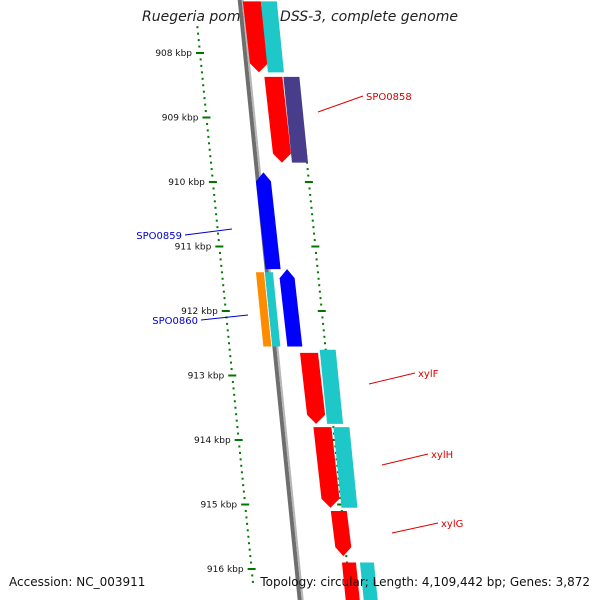  What do you see at coordinates (300, 17) in the screenshot?
I see `page-title: Ruegeria pomeroyi DSS-3, complete genome` at bounding box center [300, 17].